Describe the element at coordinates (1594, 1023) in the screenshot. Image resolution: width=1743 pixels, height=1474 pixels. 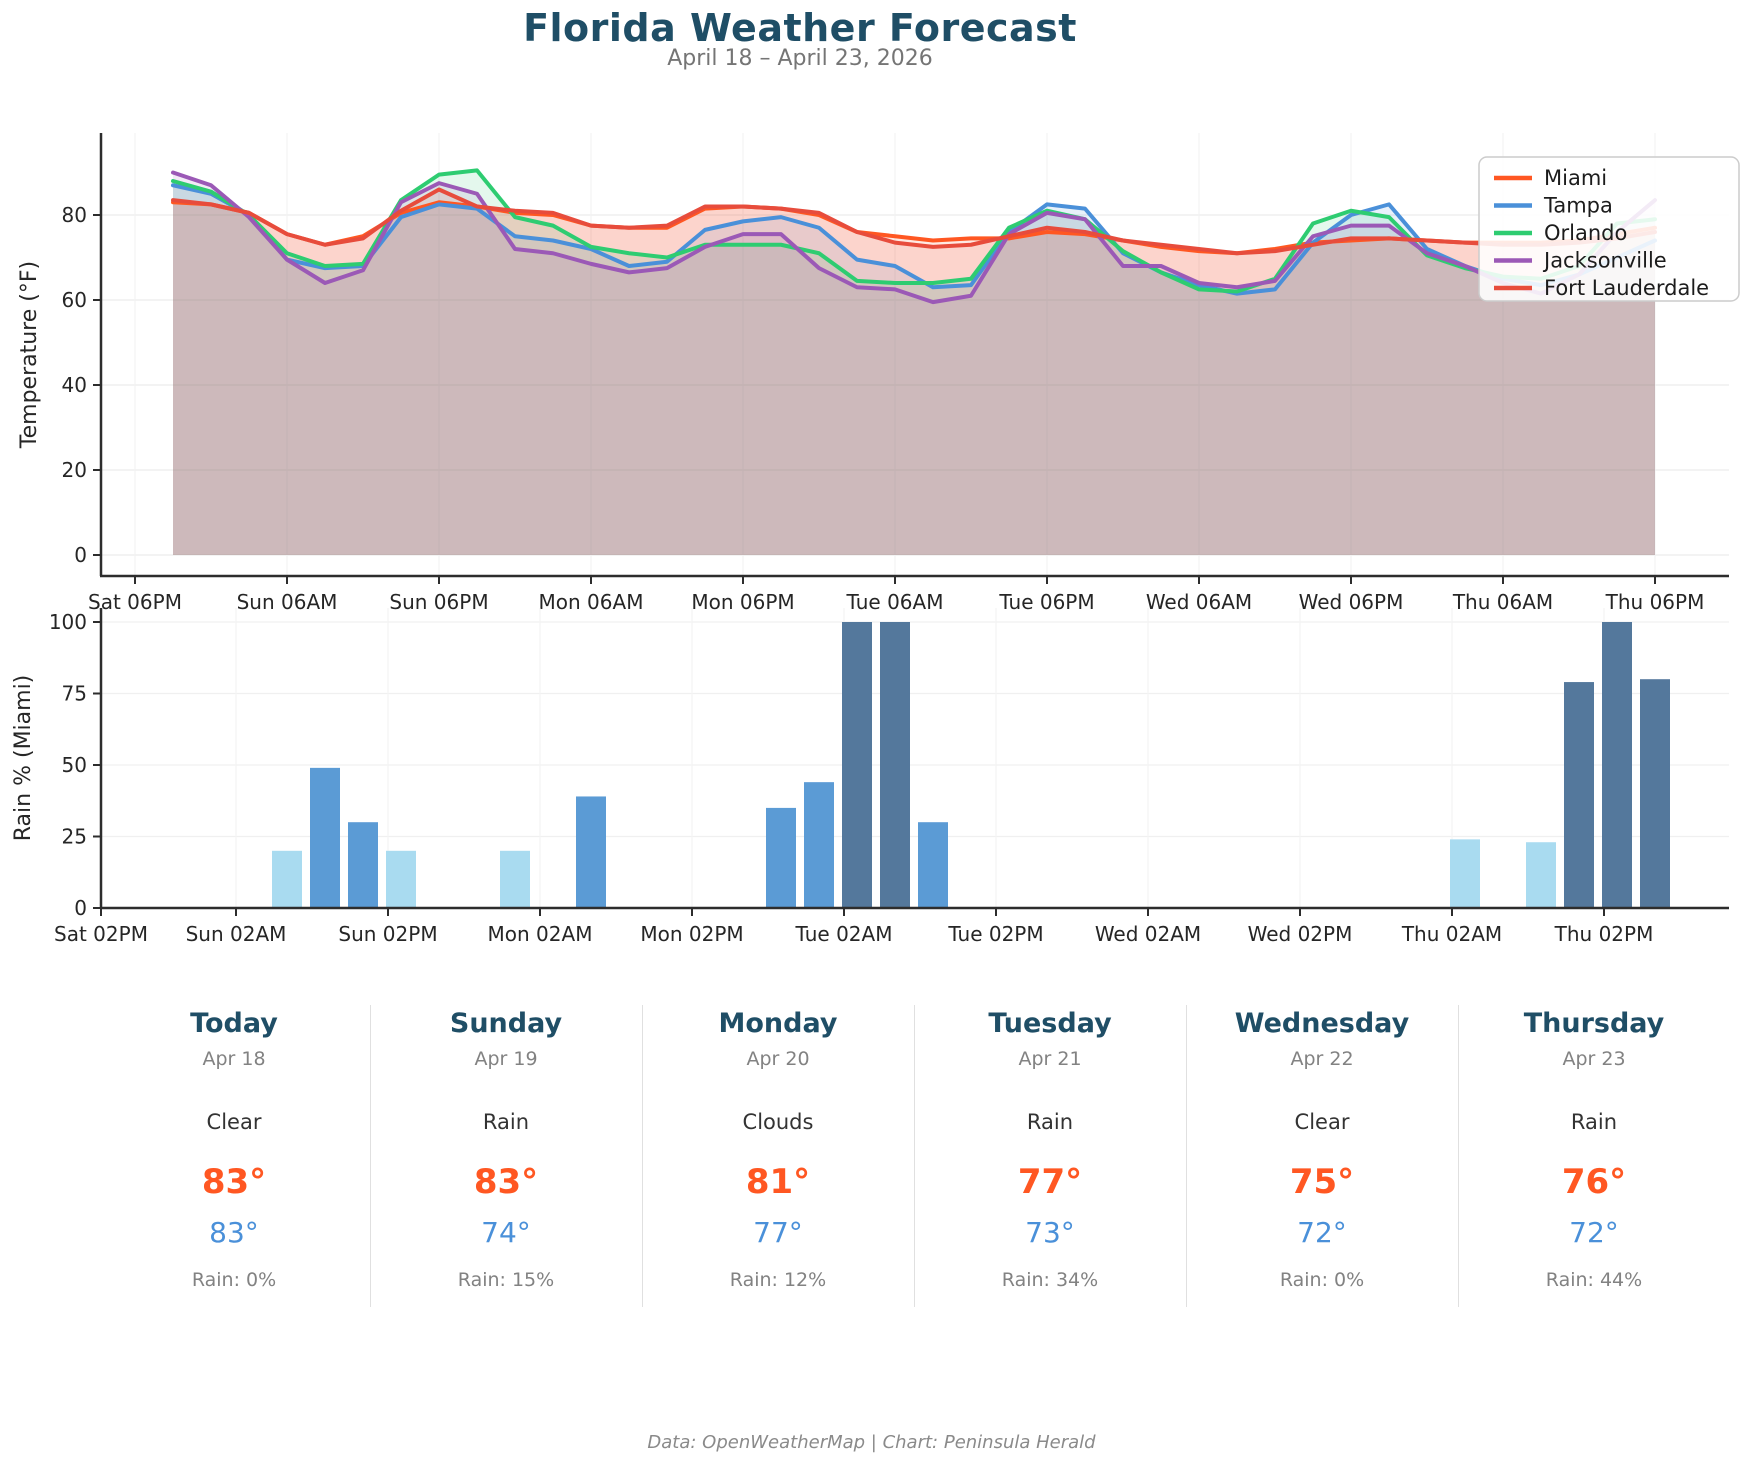
I see `card-day: Thursday` at that location.